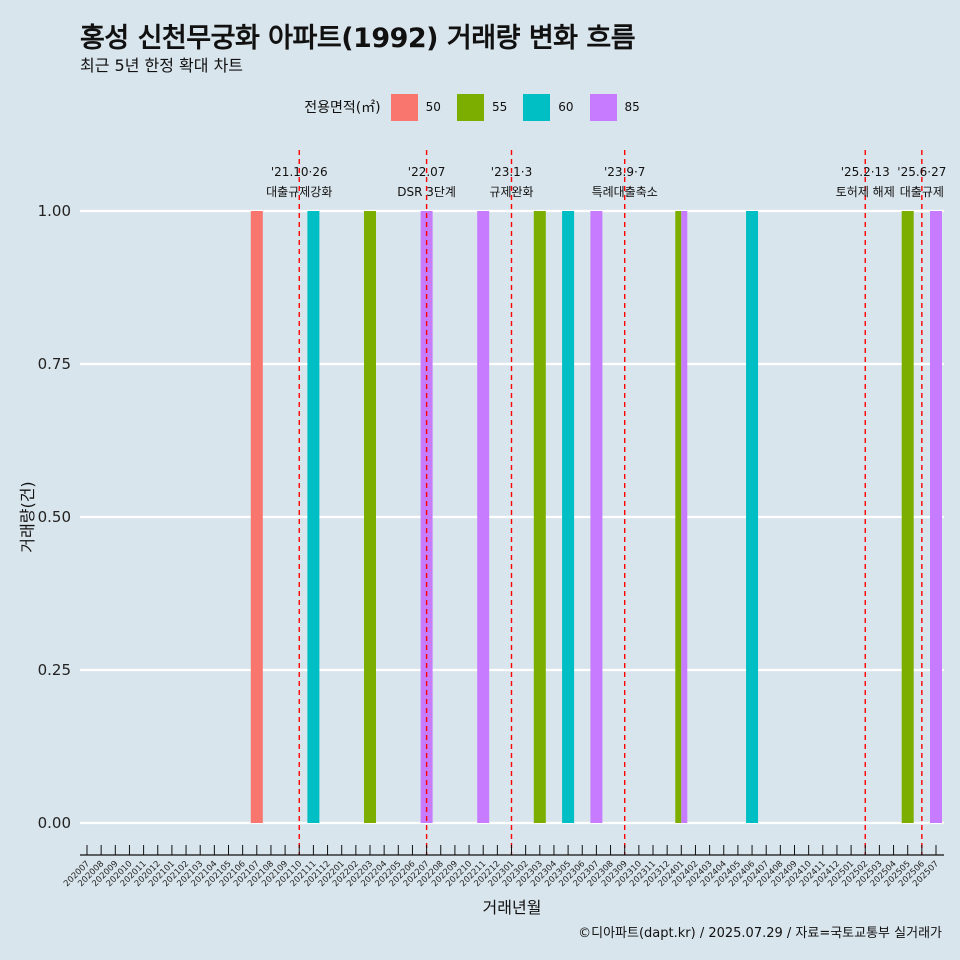  What do you see at coordinates (433, 107) in the screenshot?
I see `legend-label-50: 50` at bounding box center [433, 107].